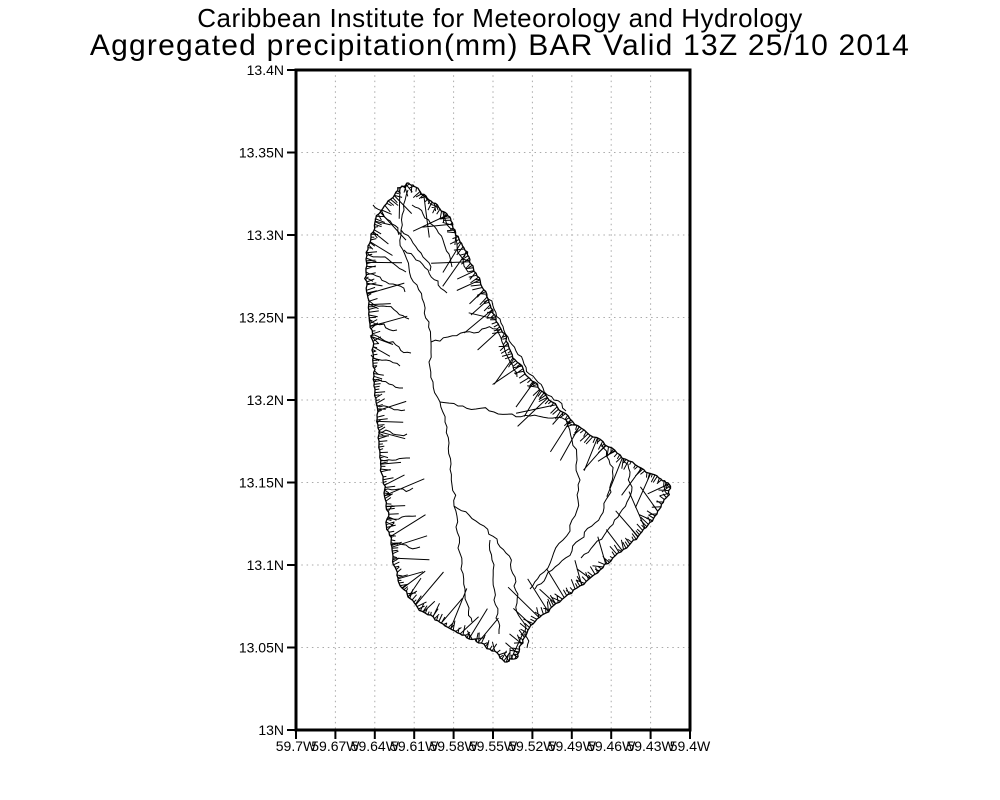 Image resolution: width=1000 pixels, height=800 pixels. Describe the element at coordinates (265, 235) in the screenshot. I see `y-axis-label: 13.3N` at that location.